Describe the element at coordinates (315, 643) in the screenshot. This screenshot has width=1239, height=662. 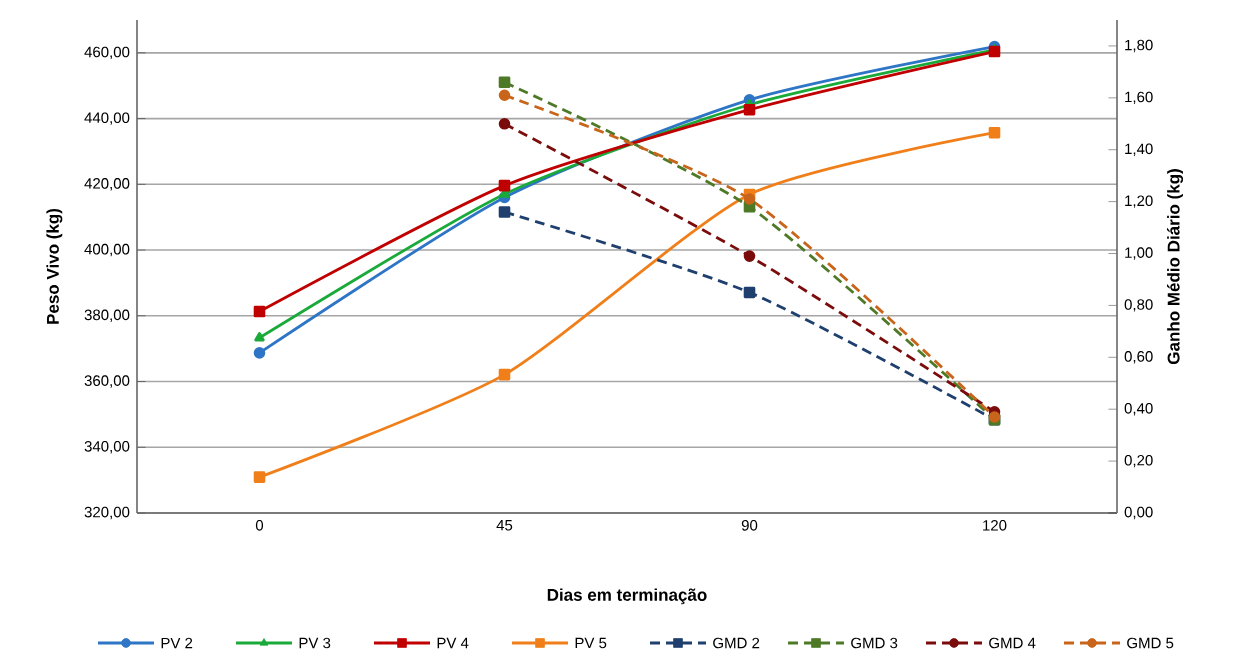
I see `legend-label: PV 3` at that location.